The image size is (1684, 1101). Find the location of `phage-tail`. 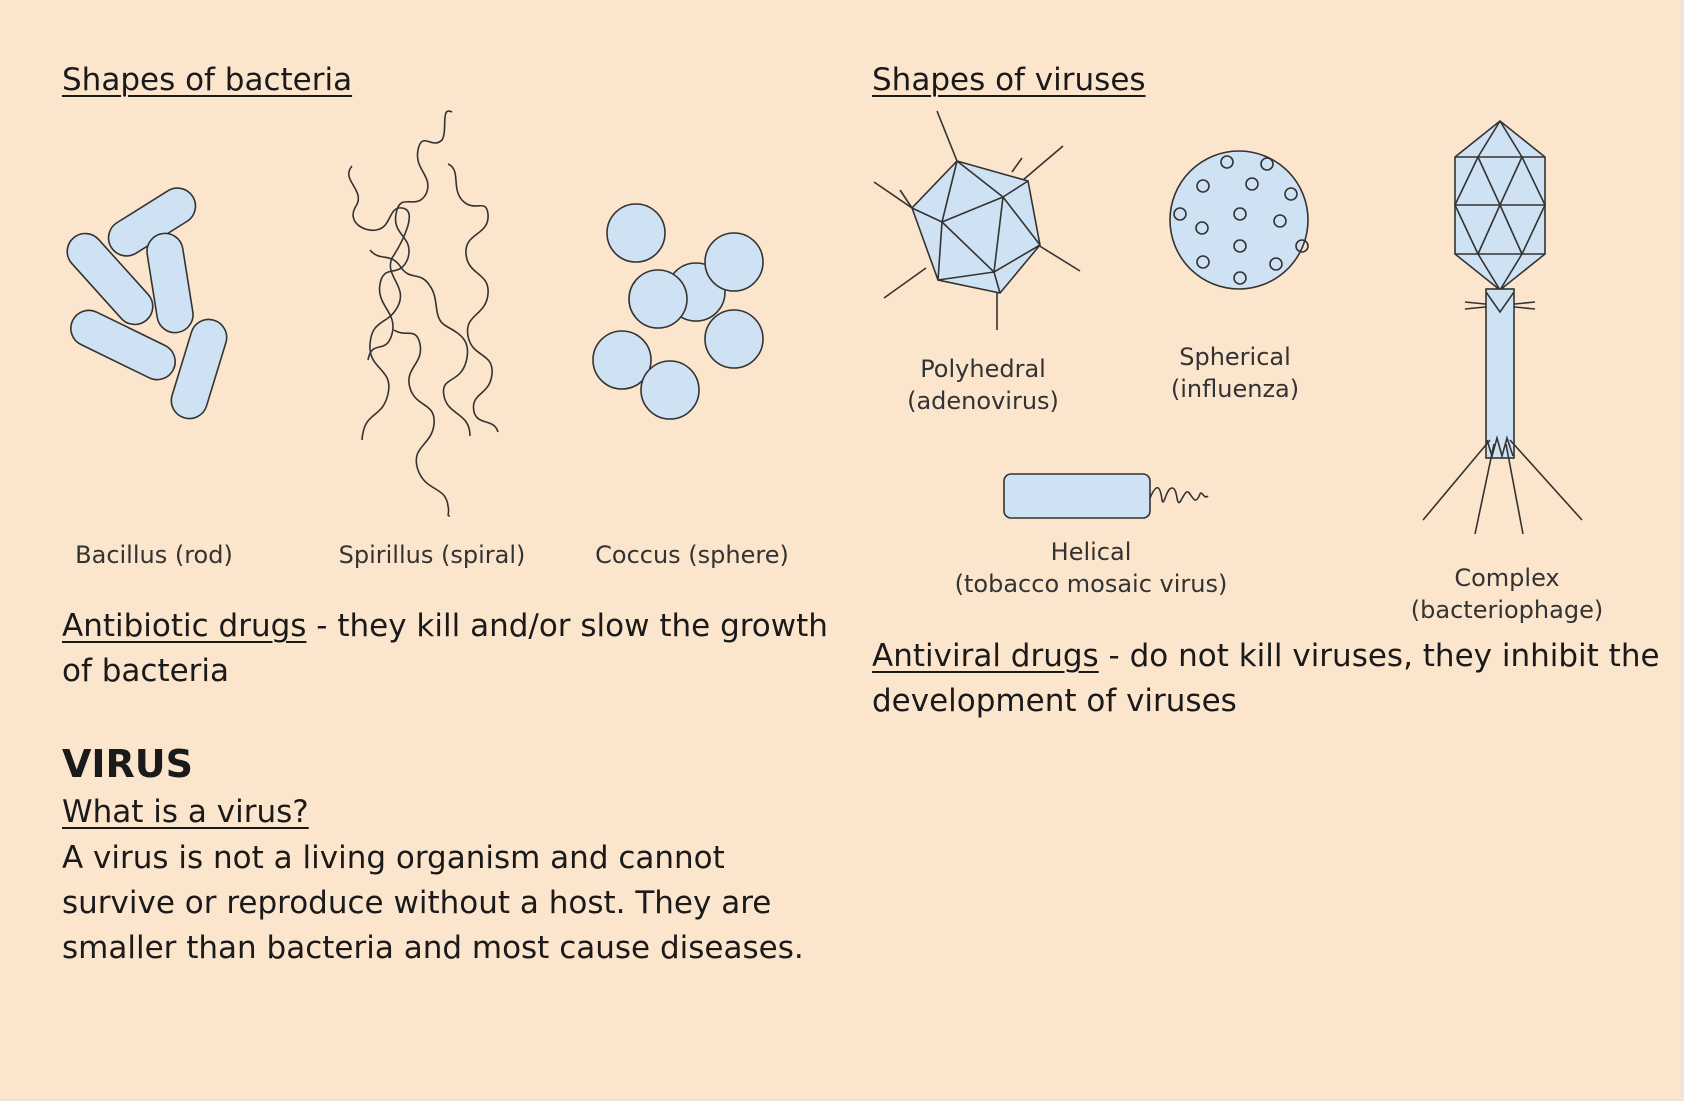

phage-tail is located at coordinates (1500, 373).